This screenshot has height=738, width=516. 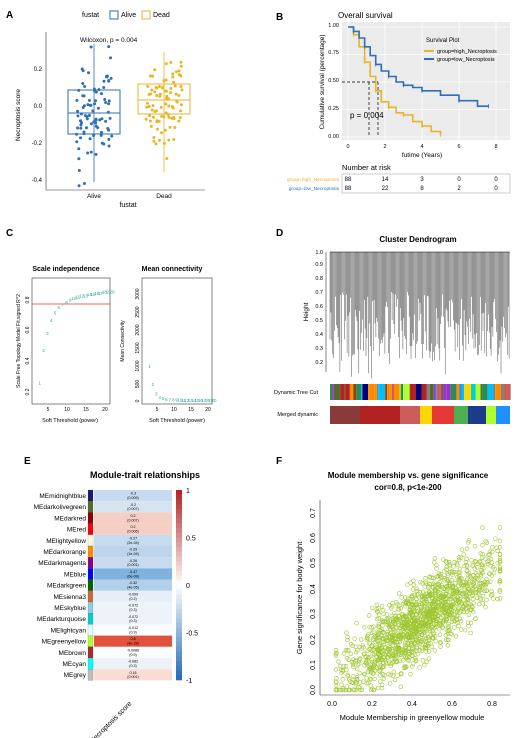 I want to click on power-label: 14, so click(x=194, y=400).